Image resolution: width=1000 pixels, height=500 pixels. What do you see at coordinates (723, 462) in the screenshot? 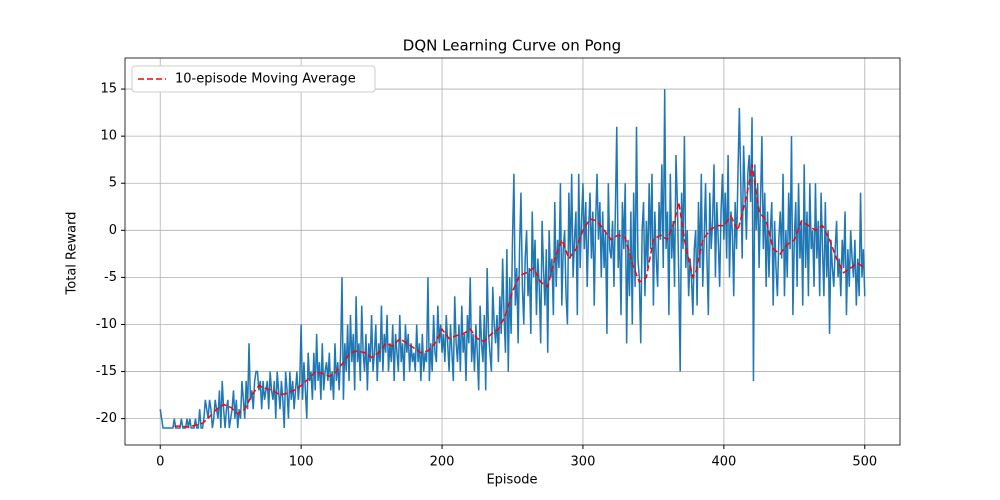
I see `x-tick-label: 400` at bounding box center [723, 462].